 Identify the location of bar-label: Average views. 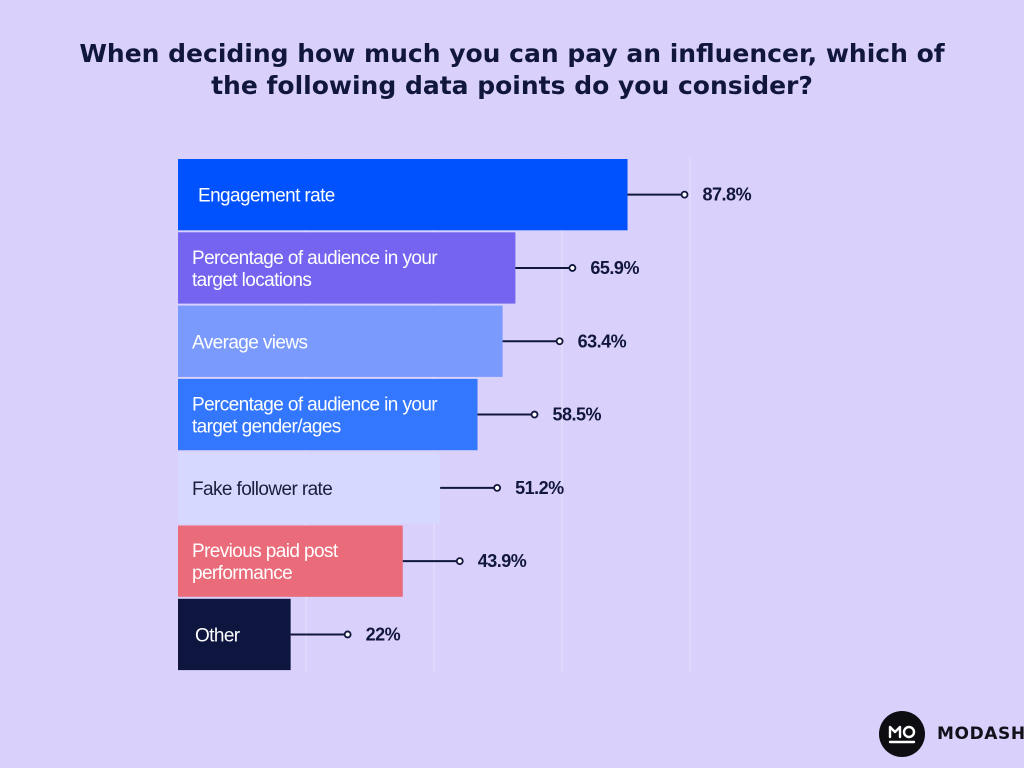
(250, 342).